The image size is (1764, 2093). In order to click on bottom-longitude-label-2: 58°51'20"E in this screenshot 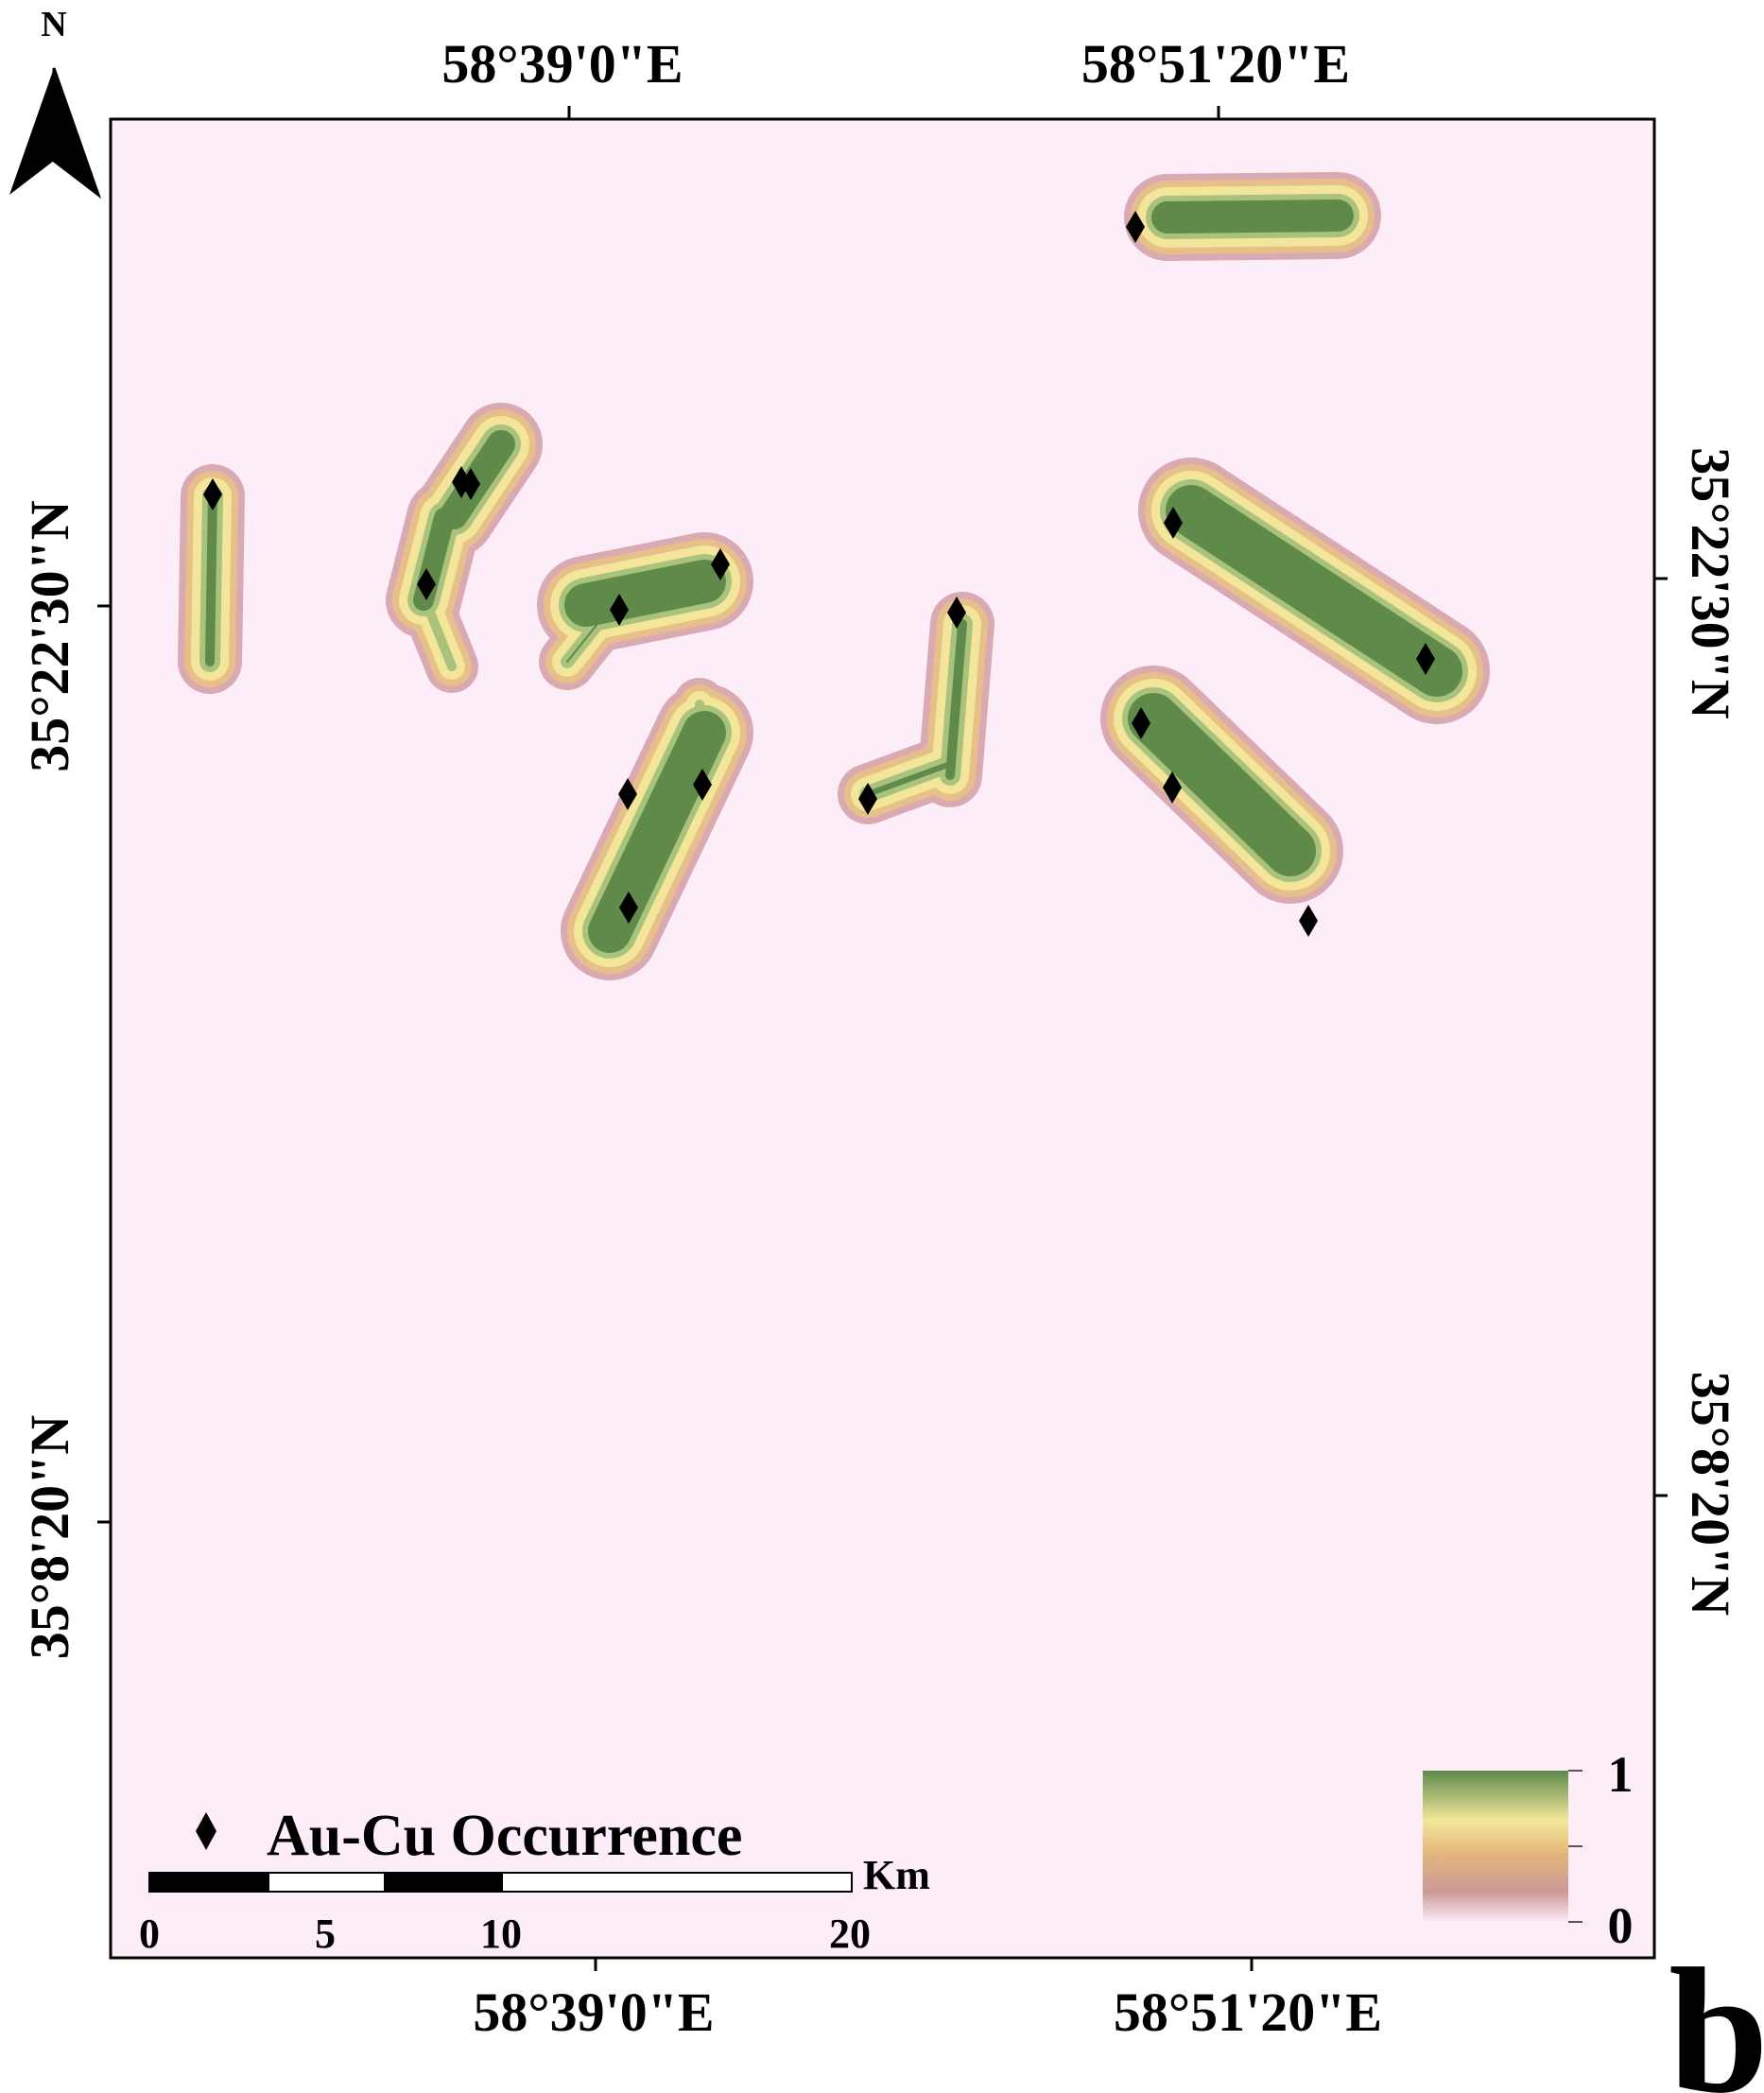, I will do `click(1248, 2012)`.